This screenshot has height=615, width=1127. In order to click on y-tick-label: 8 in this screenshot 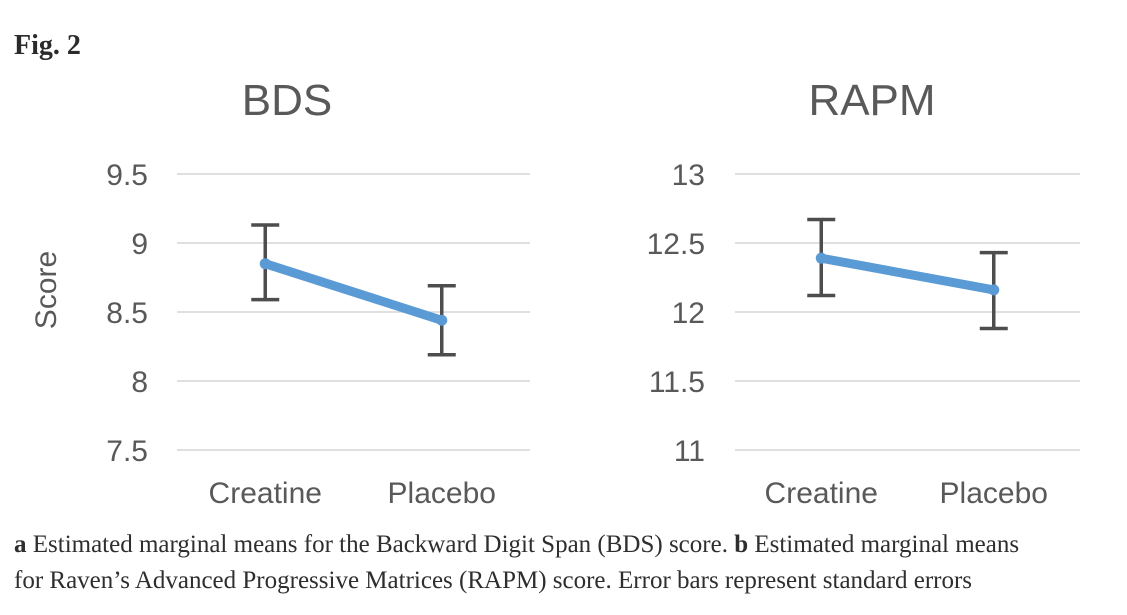, I will do `click(139, 382)`.